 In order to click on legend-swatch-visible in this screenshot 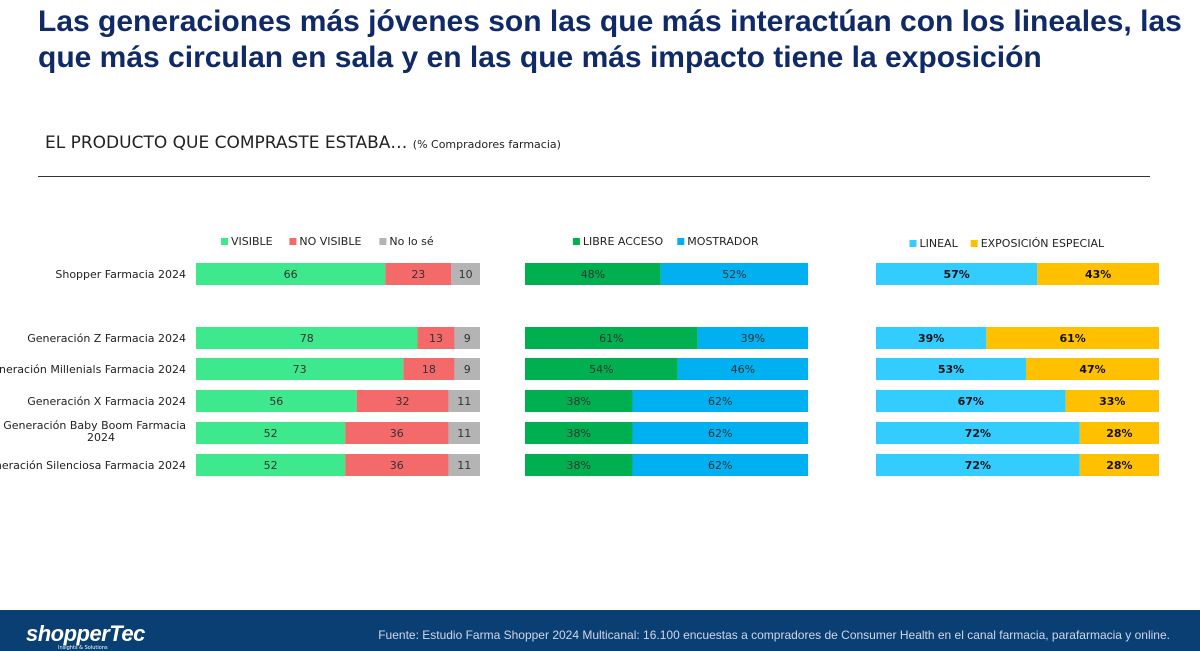, I will do `click(224, 241)`.